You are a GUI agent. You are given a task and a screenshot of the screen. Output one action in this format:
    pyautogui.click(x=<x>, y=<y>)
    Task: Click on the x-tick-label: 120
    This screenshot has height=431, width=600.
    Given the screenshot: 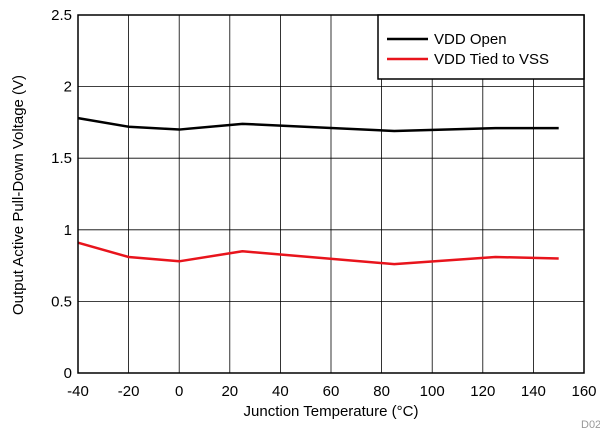 What is the action you would take?
    pyautogui.click(x=482, y=391)
    